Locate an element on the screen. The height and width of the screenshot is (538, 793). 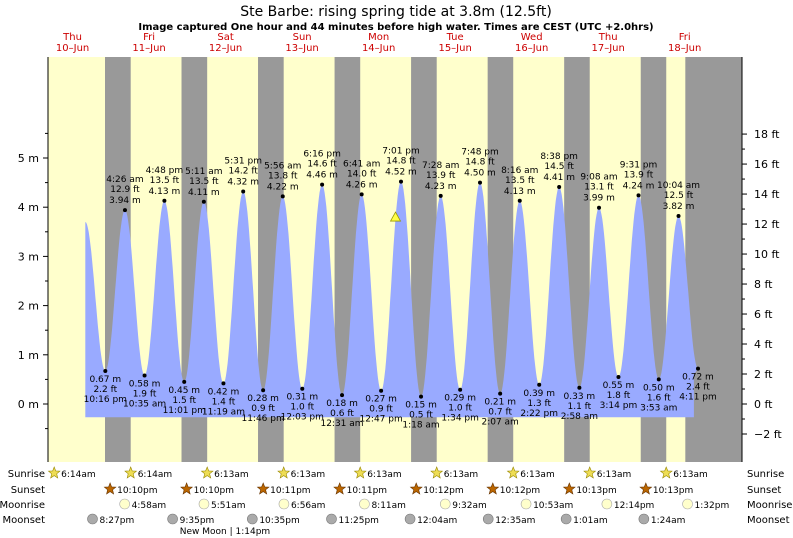
right-tick-label: 18 ft is located at coordinates (767, 134).